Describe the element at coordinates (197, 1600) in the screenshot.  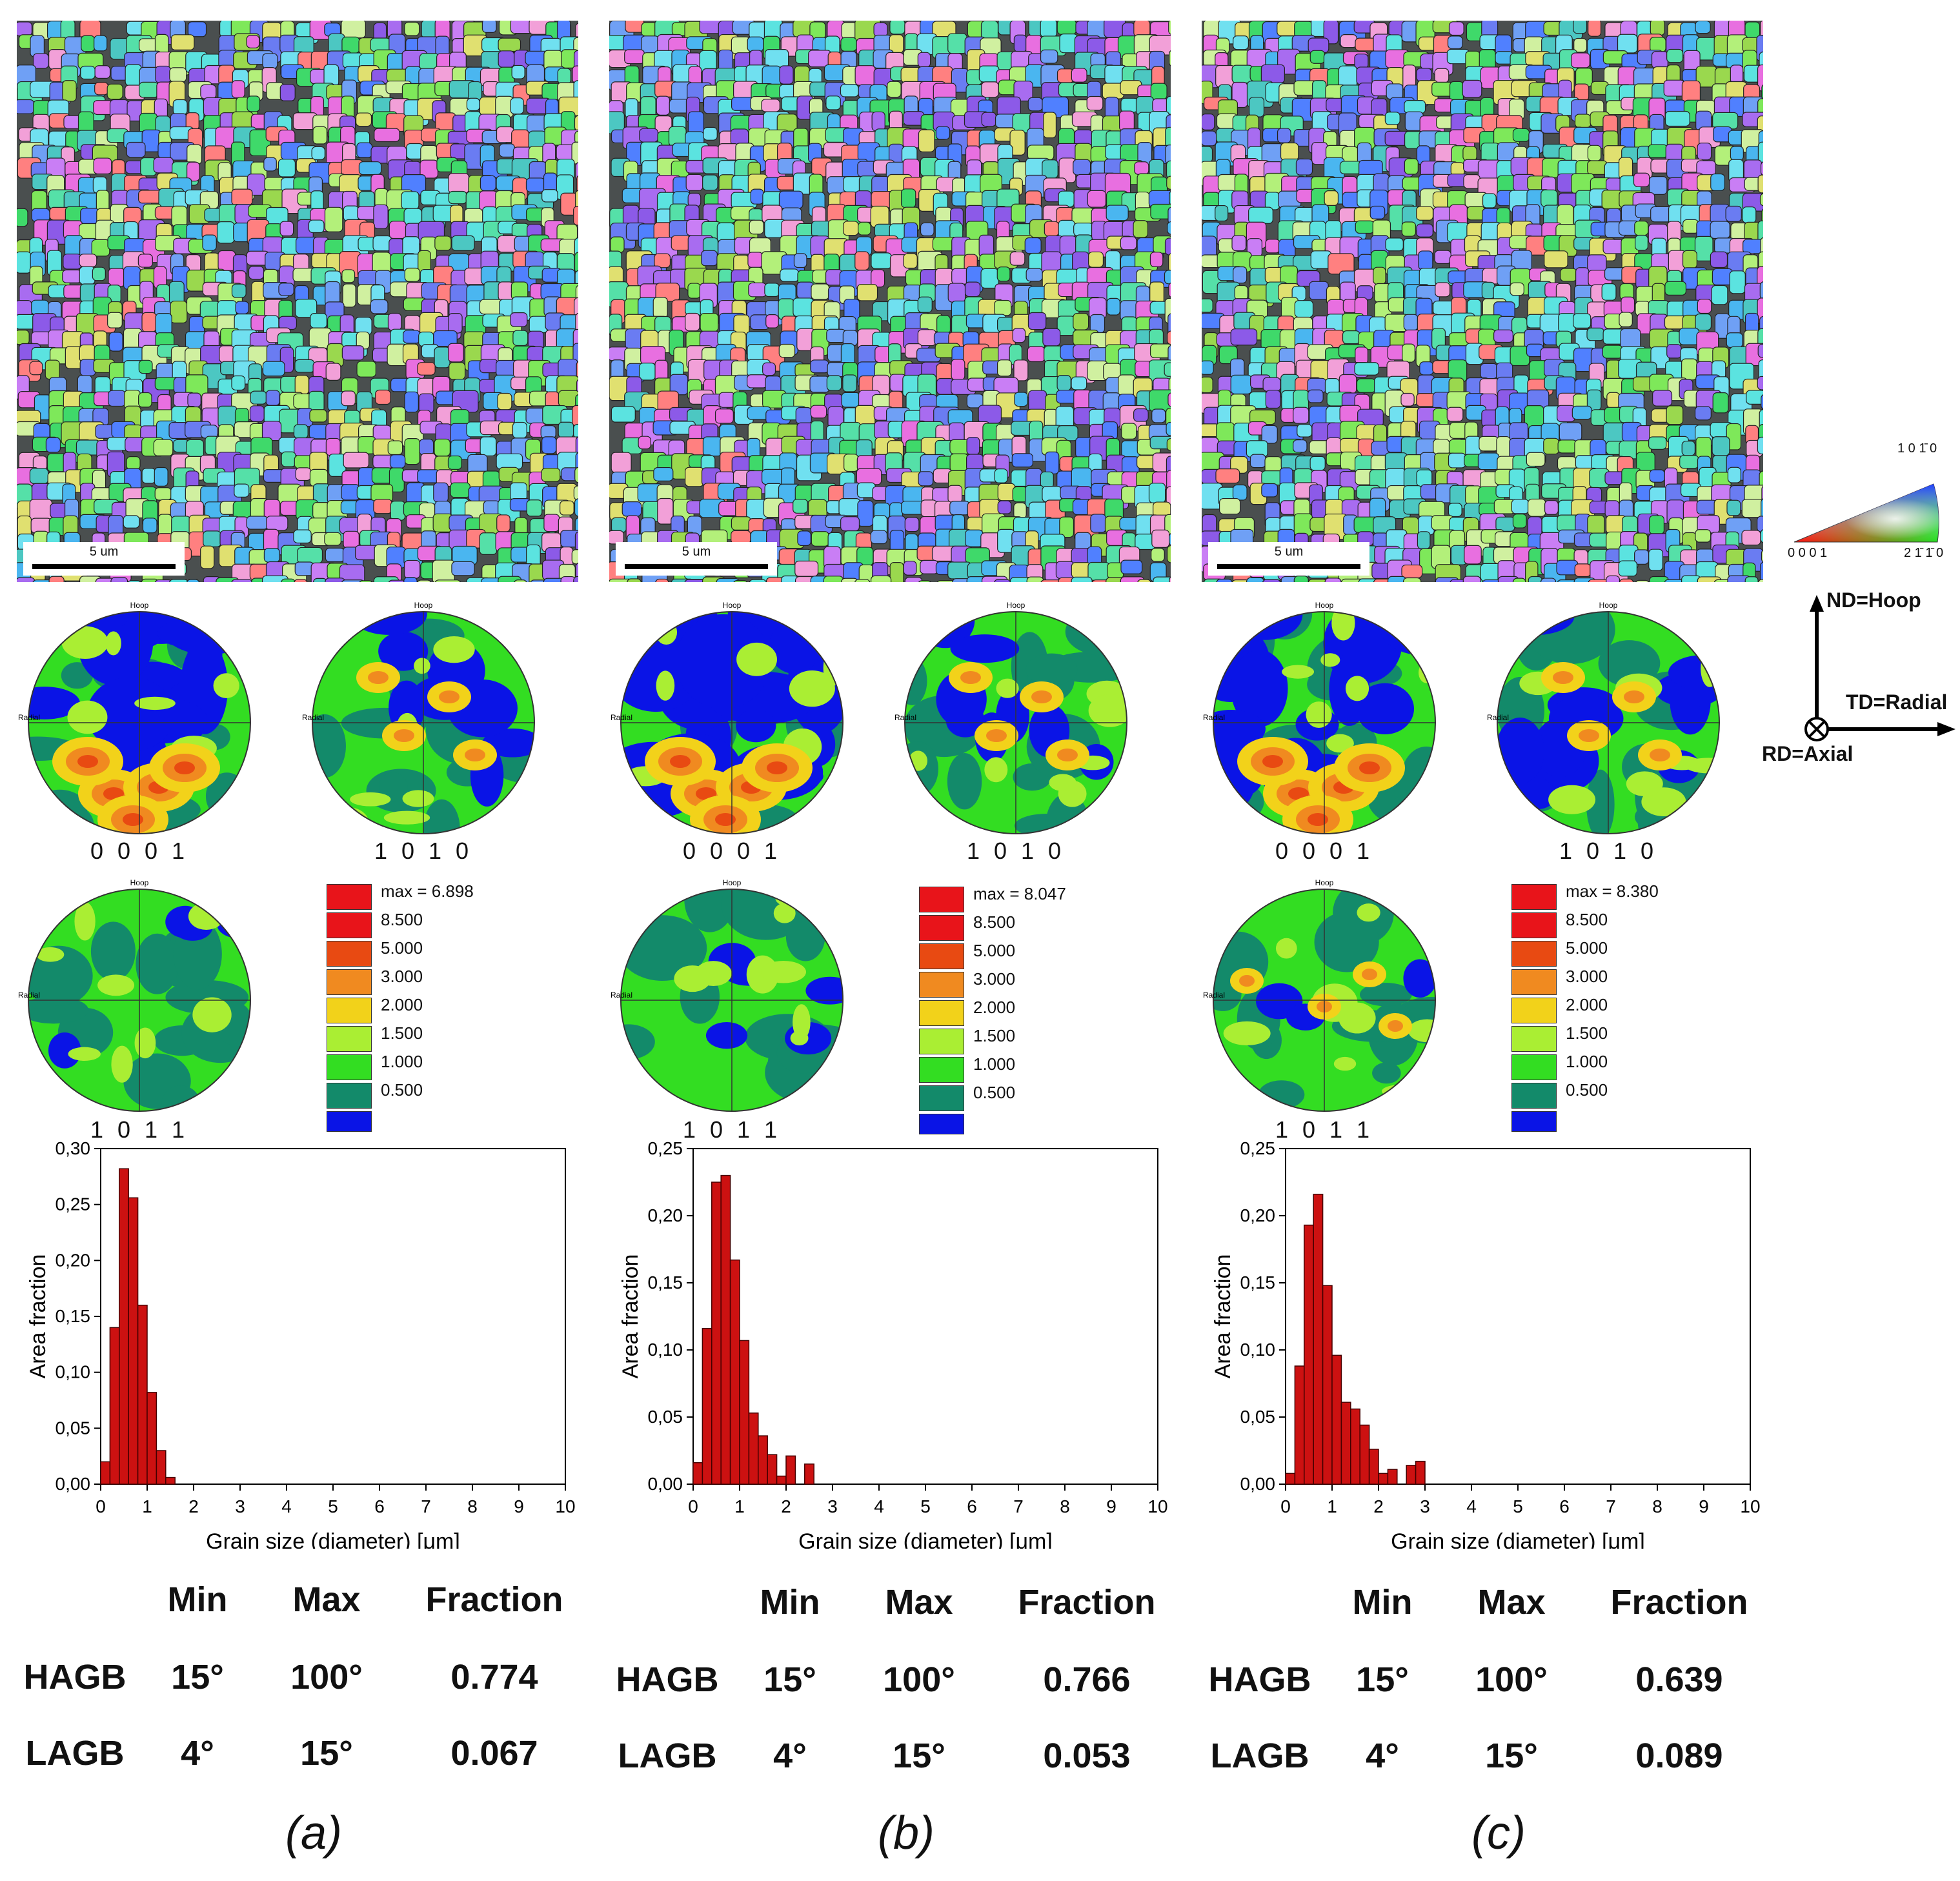
I see `header-min: Min` at that location.